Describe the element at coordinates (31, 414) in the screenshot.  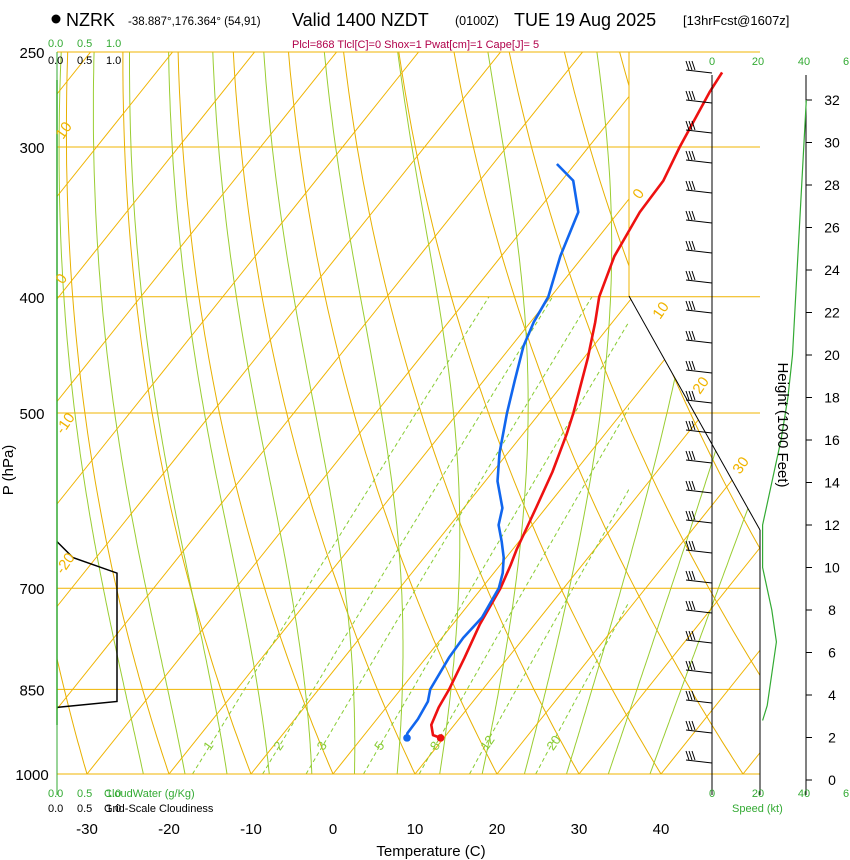
I see `pressure-tick-label: 500` at that location.